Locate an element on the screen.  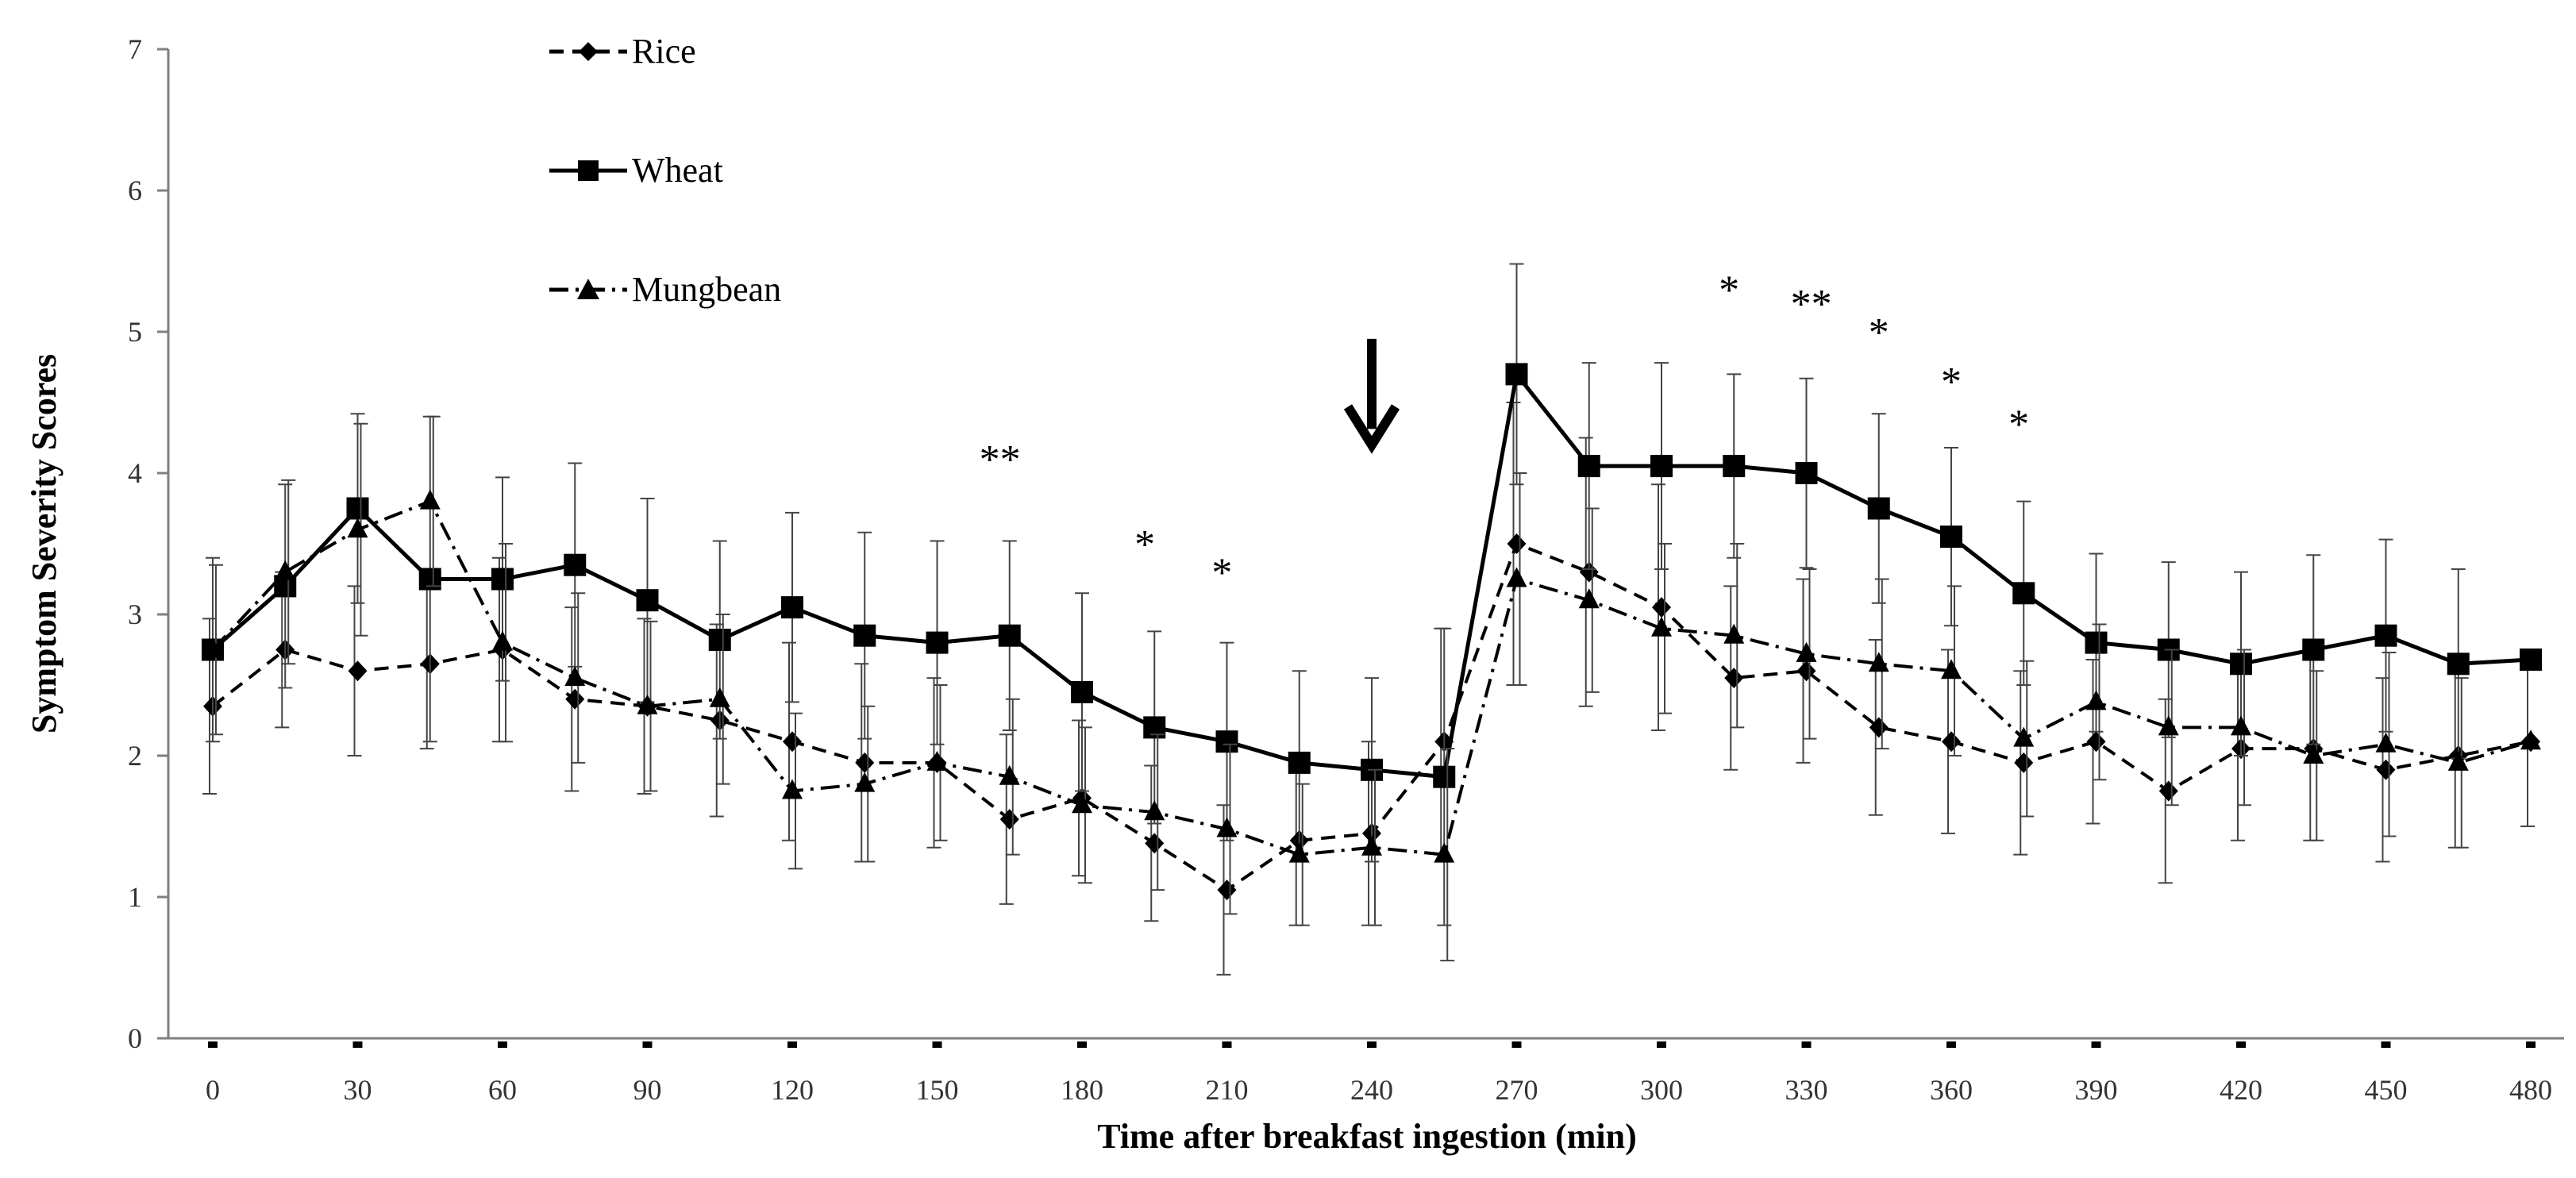
down-arrow-icon is located at coordinates (1371, 396).